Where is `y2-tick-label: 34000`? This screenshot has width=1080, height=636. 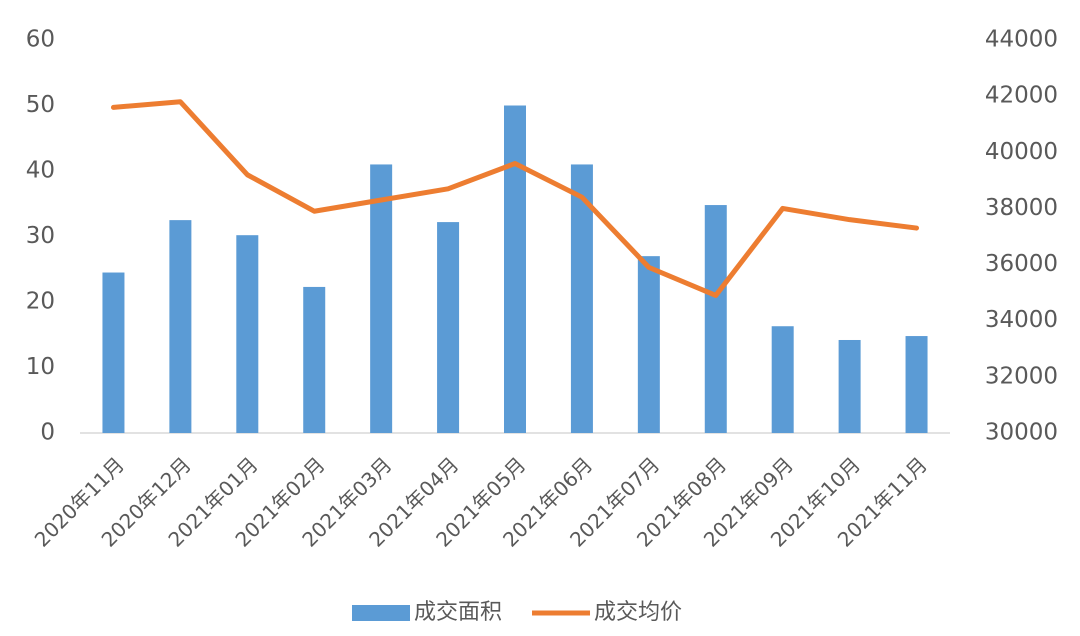
y2-tick-label: 34000 is located at coordinates (1021, 320).